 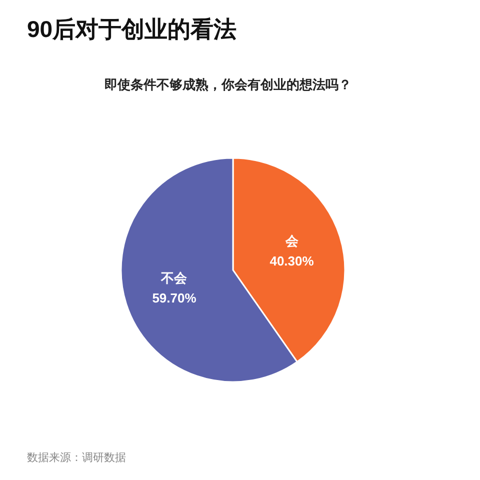 I want to click on data-label: 40.30%, so click(x=292, y=261).